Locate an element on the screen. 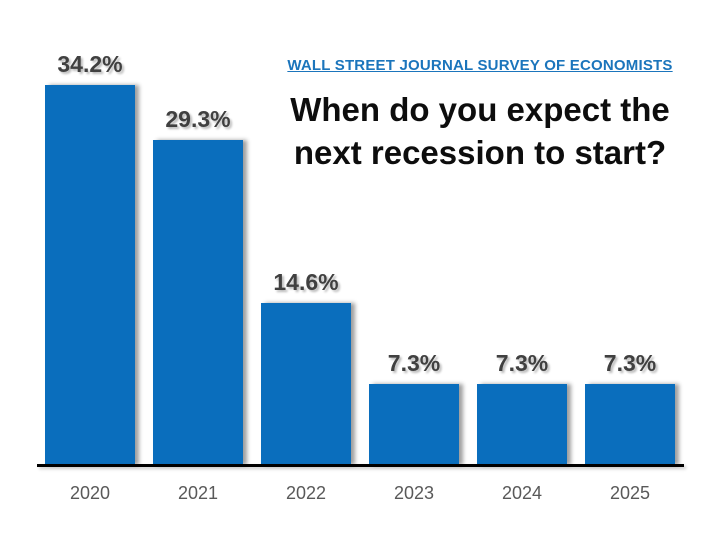 The width and height of the screenshot is (720, 540). bar-group: 34.2% 2020 is located at coordinates (90, 270).